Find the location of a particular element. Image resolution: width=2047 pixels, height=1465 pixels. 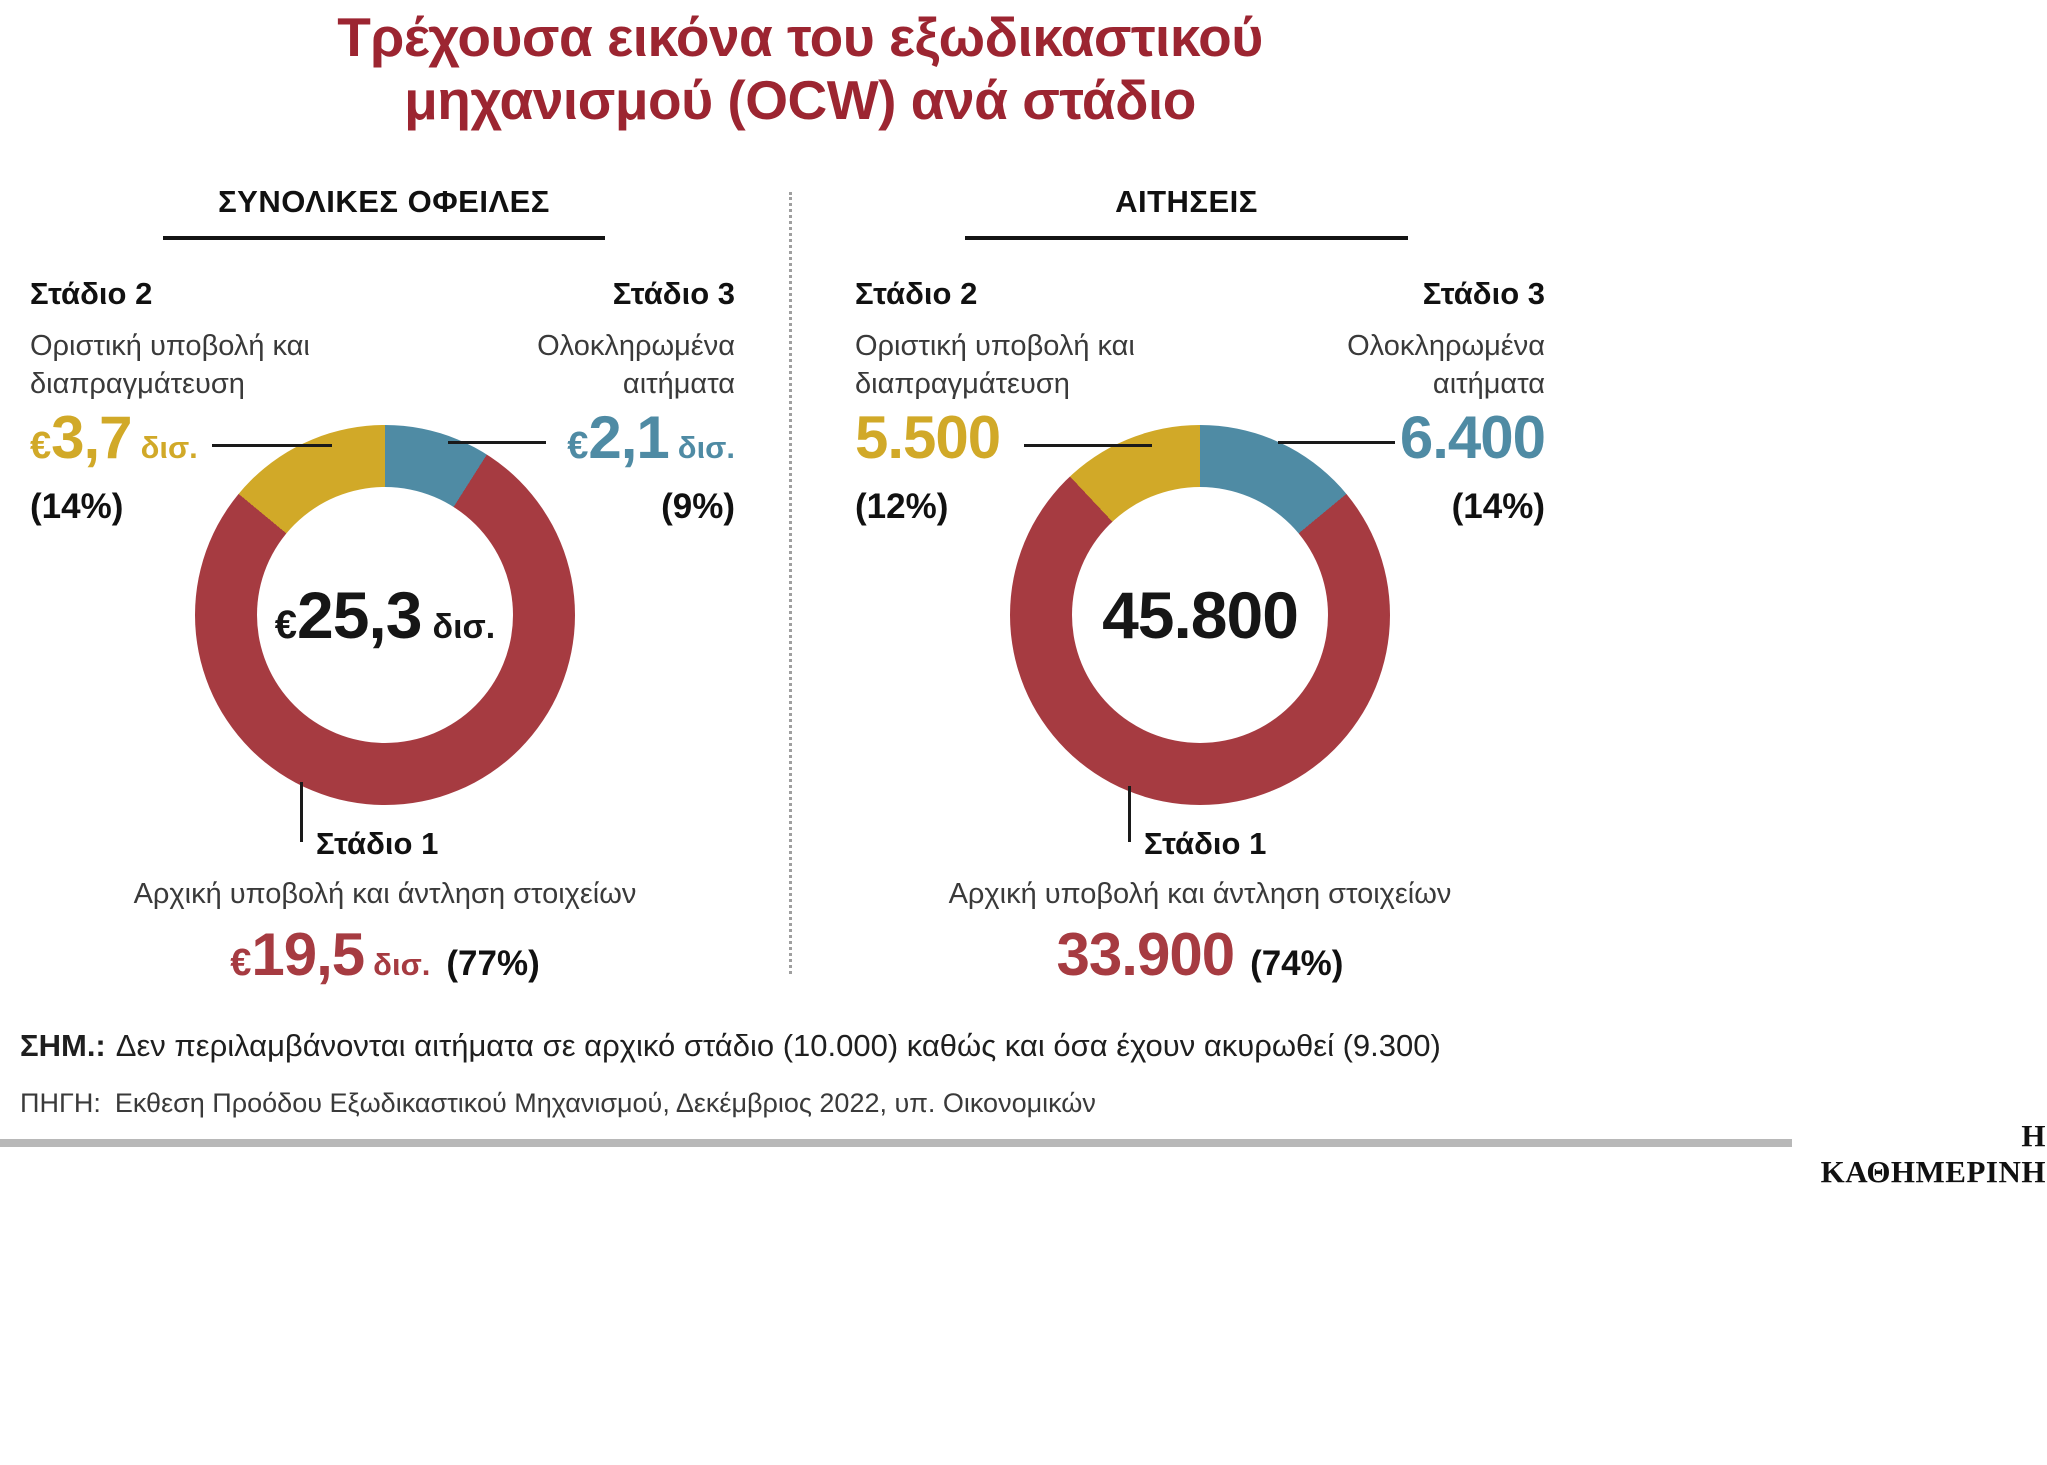

left-stage3-desc: Ολοκληρωμένα αιτήματα is located at coordinates (577, 365).